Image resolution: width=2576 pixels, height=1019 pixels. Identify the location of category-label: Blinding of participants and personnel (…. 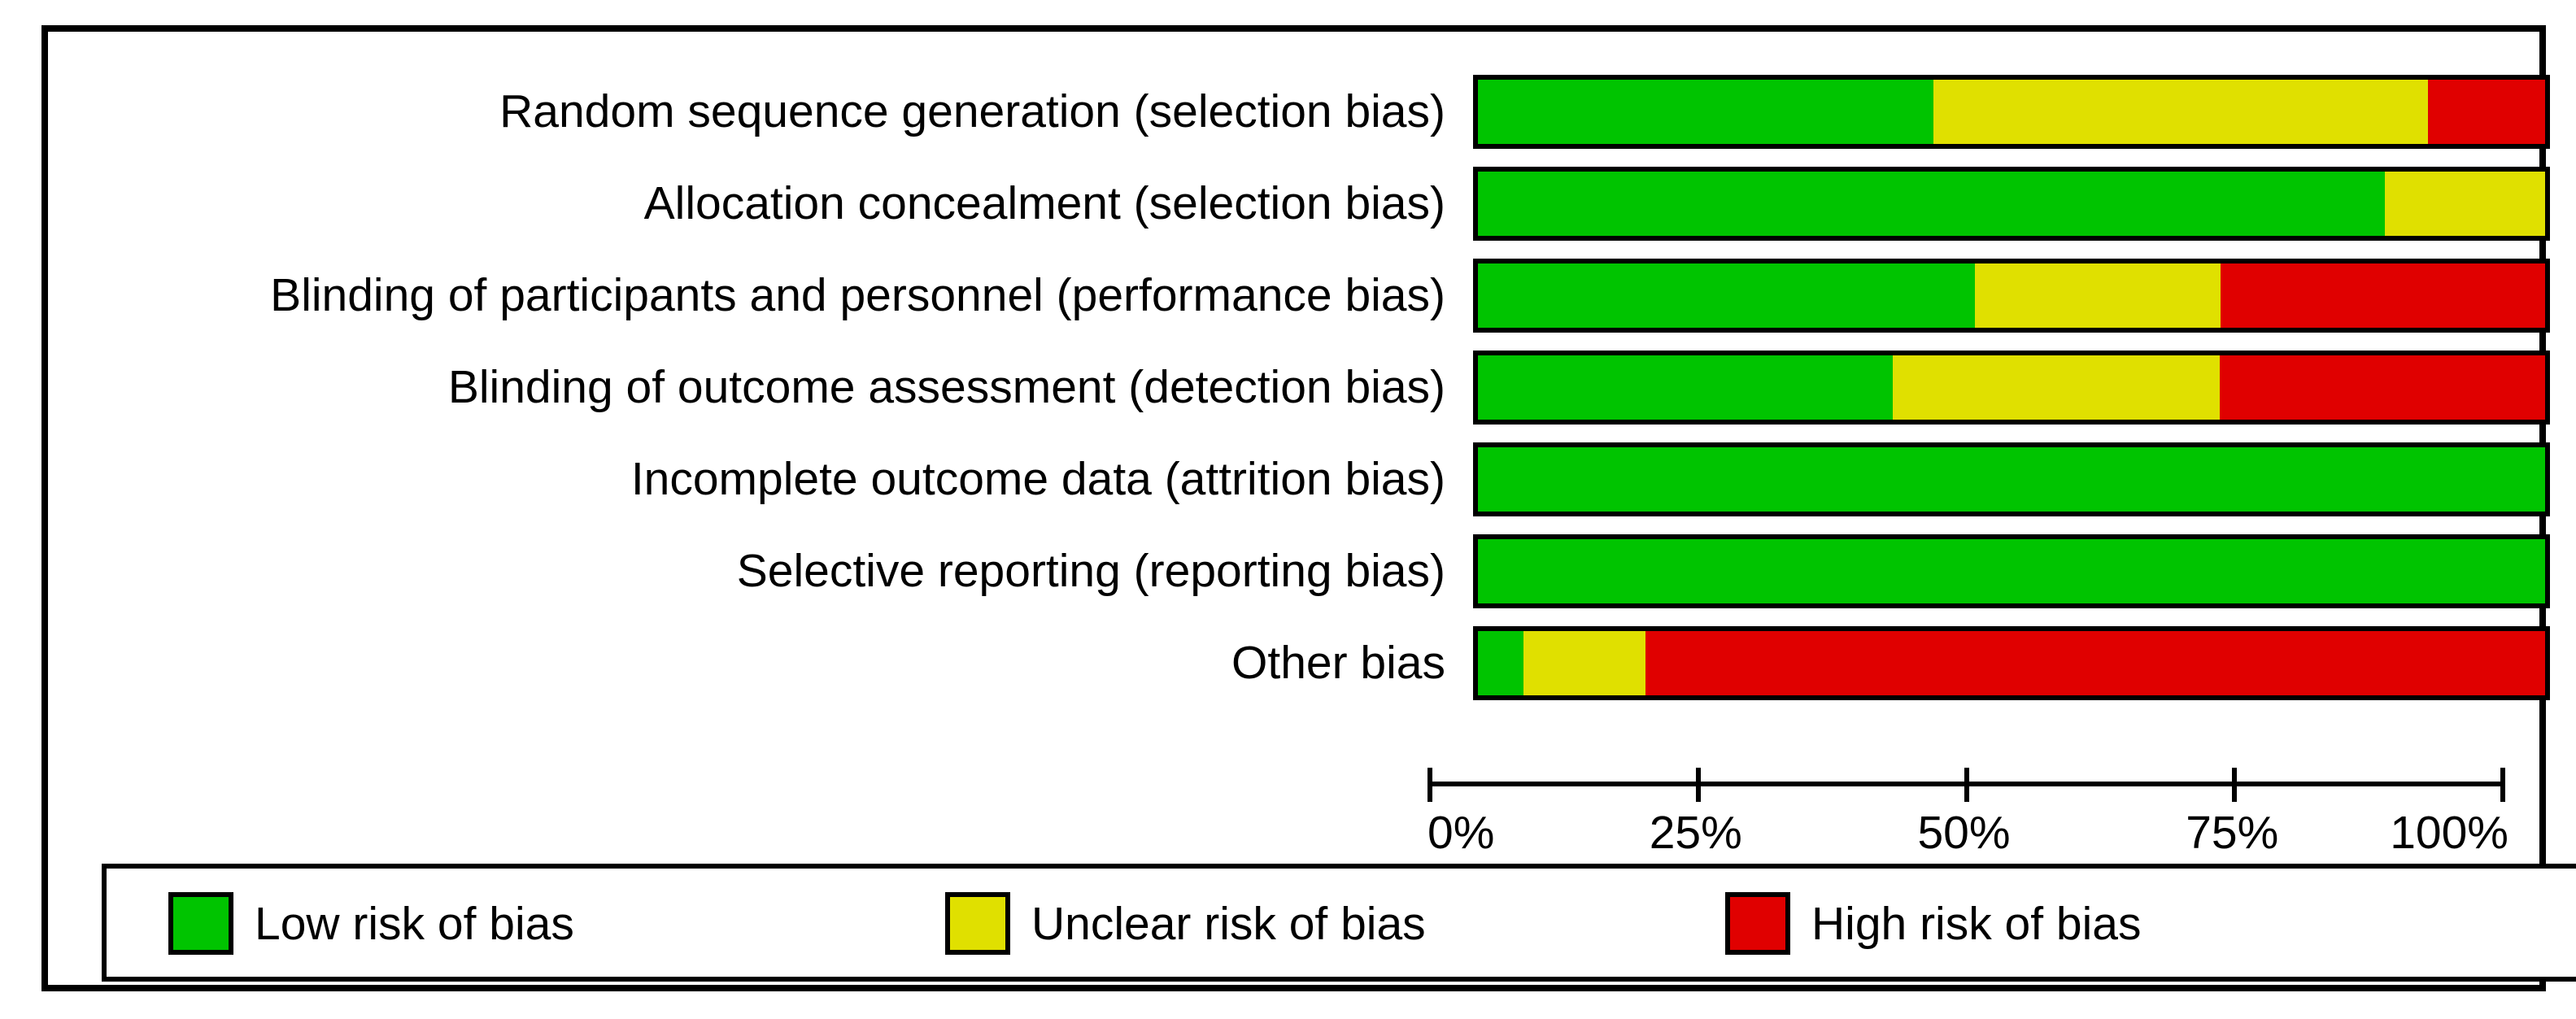
(857, 295).